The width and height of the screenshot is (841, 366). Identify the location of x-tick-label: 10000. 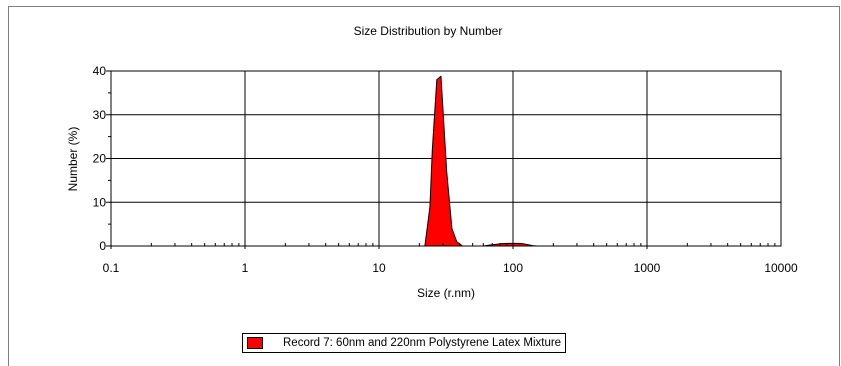
(781, 268).